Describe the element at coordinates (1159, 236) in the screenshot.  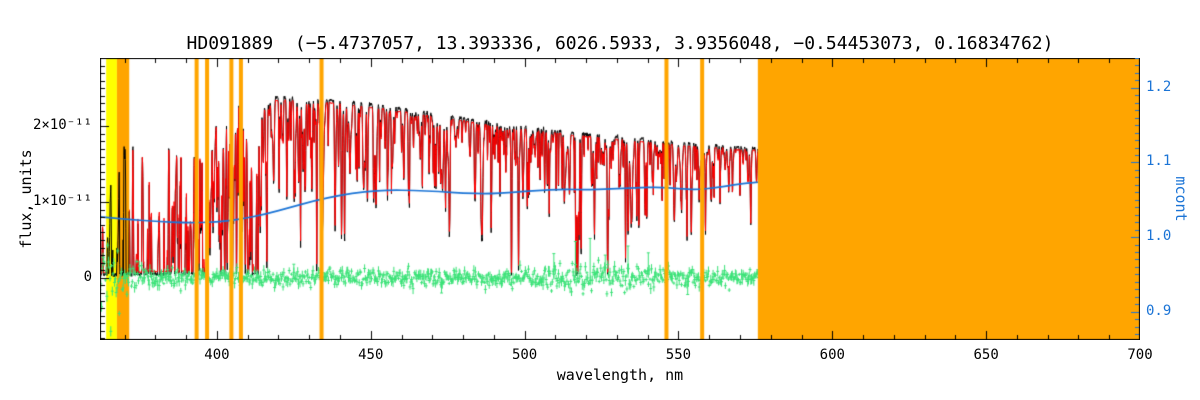
I see `mcont-tick-label: 1.0` at that location.